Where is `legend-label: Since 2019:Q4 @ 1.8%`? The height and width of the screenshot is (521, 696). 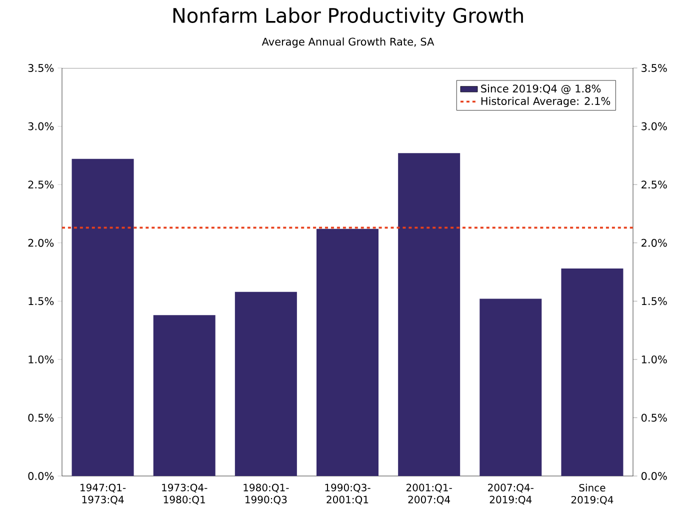 legend-label: Since 2019:Q4 @ 1.8% is located at coordinates (541, 89).